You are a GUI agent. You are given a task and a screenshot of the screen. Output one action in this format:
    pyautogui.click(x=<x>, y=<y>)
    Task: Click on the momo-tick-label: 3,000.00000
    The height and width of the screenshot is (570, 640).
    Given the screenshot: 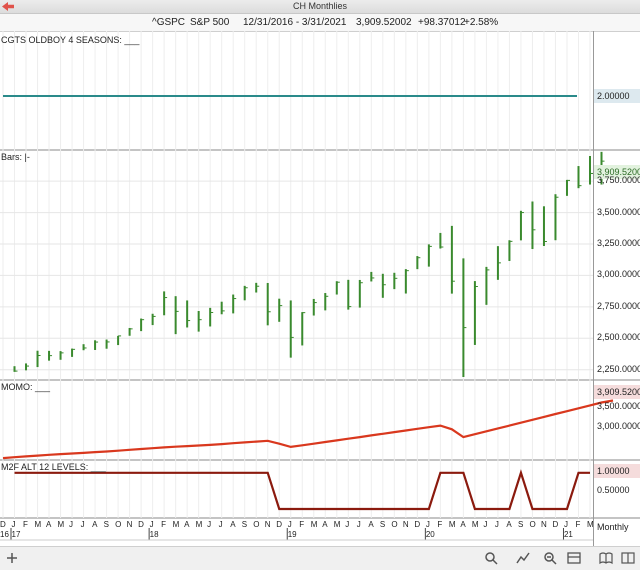 What is the action you would take?
    pyautogui.click(x=618, y=426)
    